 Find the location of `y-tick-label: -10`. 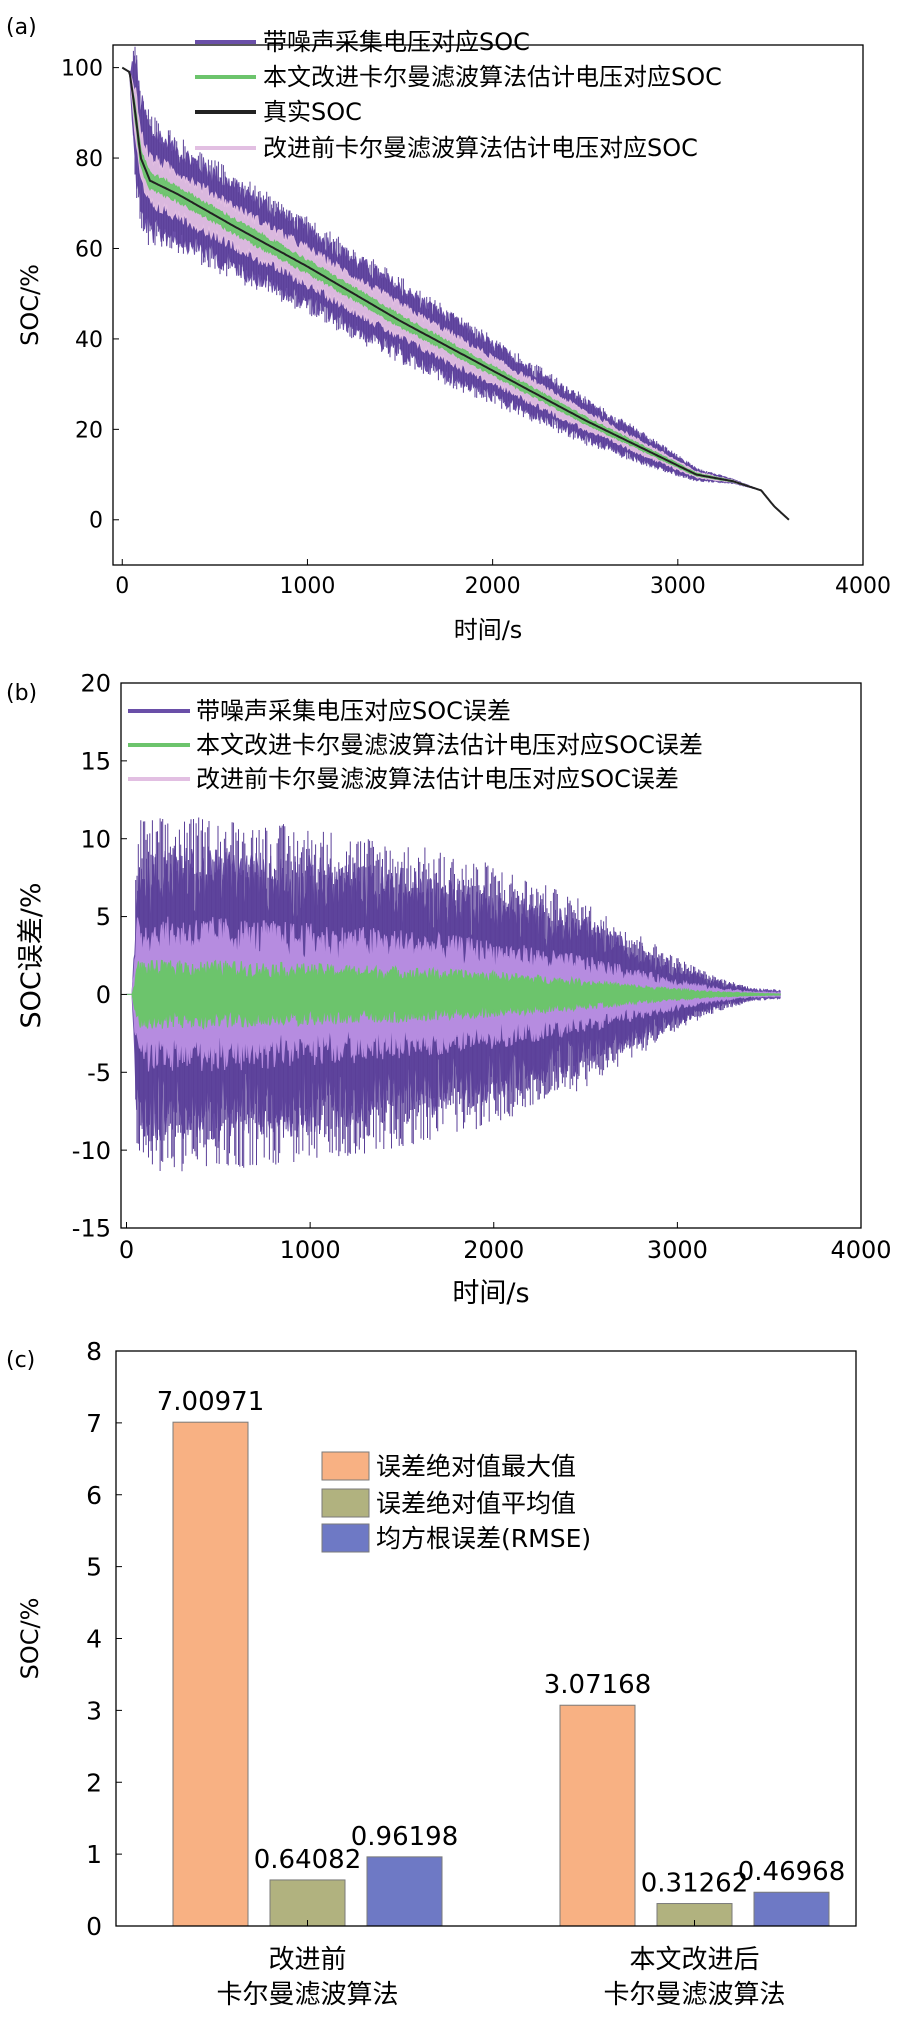

y-tick-label: -10 is located at coordinates (91, 1151).